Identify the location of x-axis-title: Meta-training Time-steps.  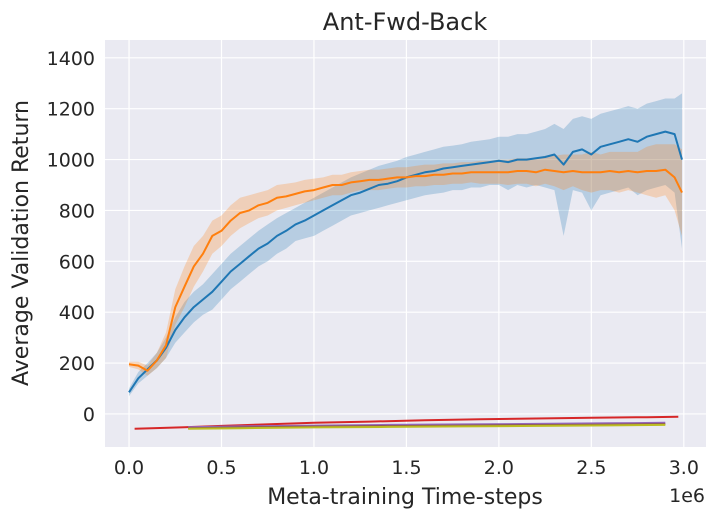
(405, 497).